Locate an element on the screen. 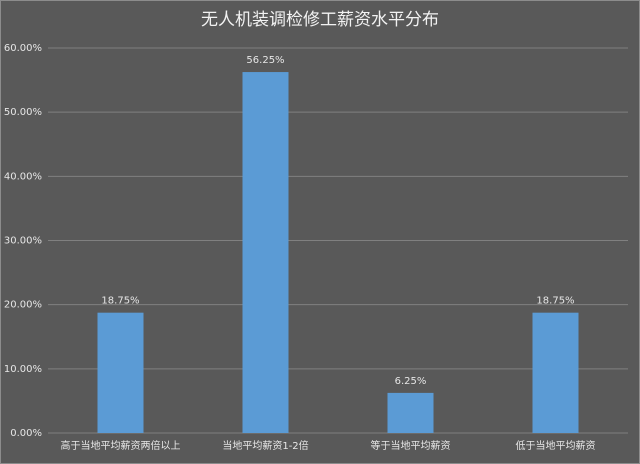 Image resolution: width=640 pixels, height=464 pixels. y-tick-label: 50.00% is located at coordinates (23, 112).